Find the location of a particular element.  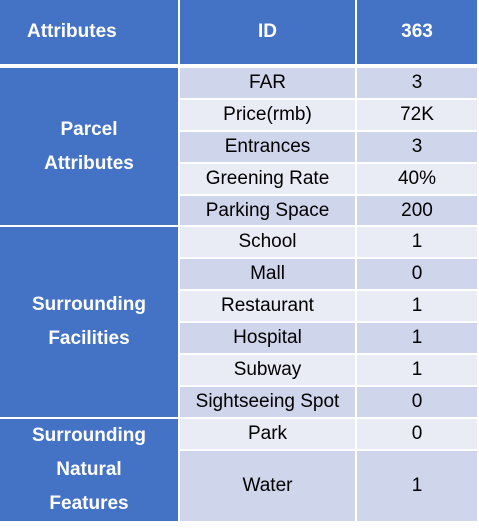

row-attribute: Hospital is located at coordinates (267, 338).